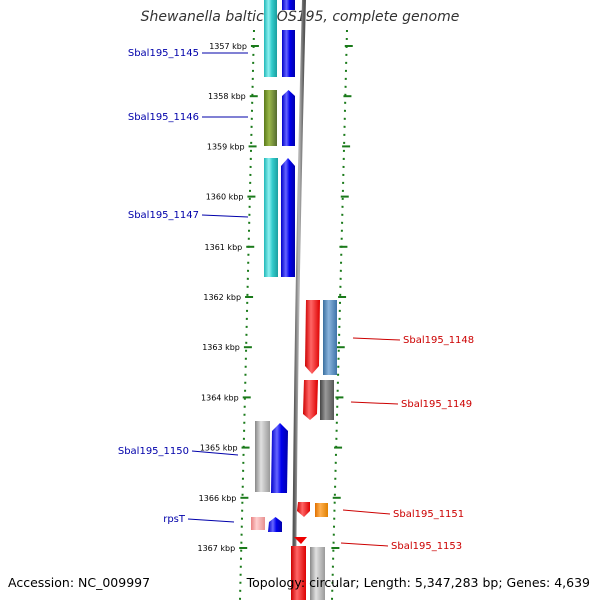 This screenshot has height=600, width=600. Describe the element at coordinates (203, 457) in the screenshot. I see `gene-sbal195-1150: Sbal195_1150` at that location.